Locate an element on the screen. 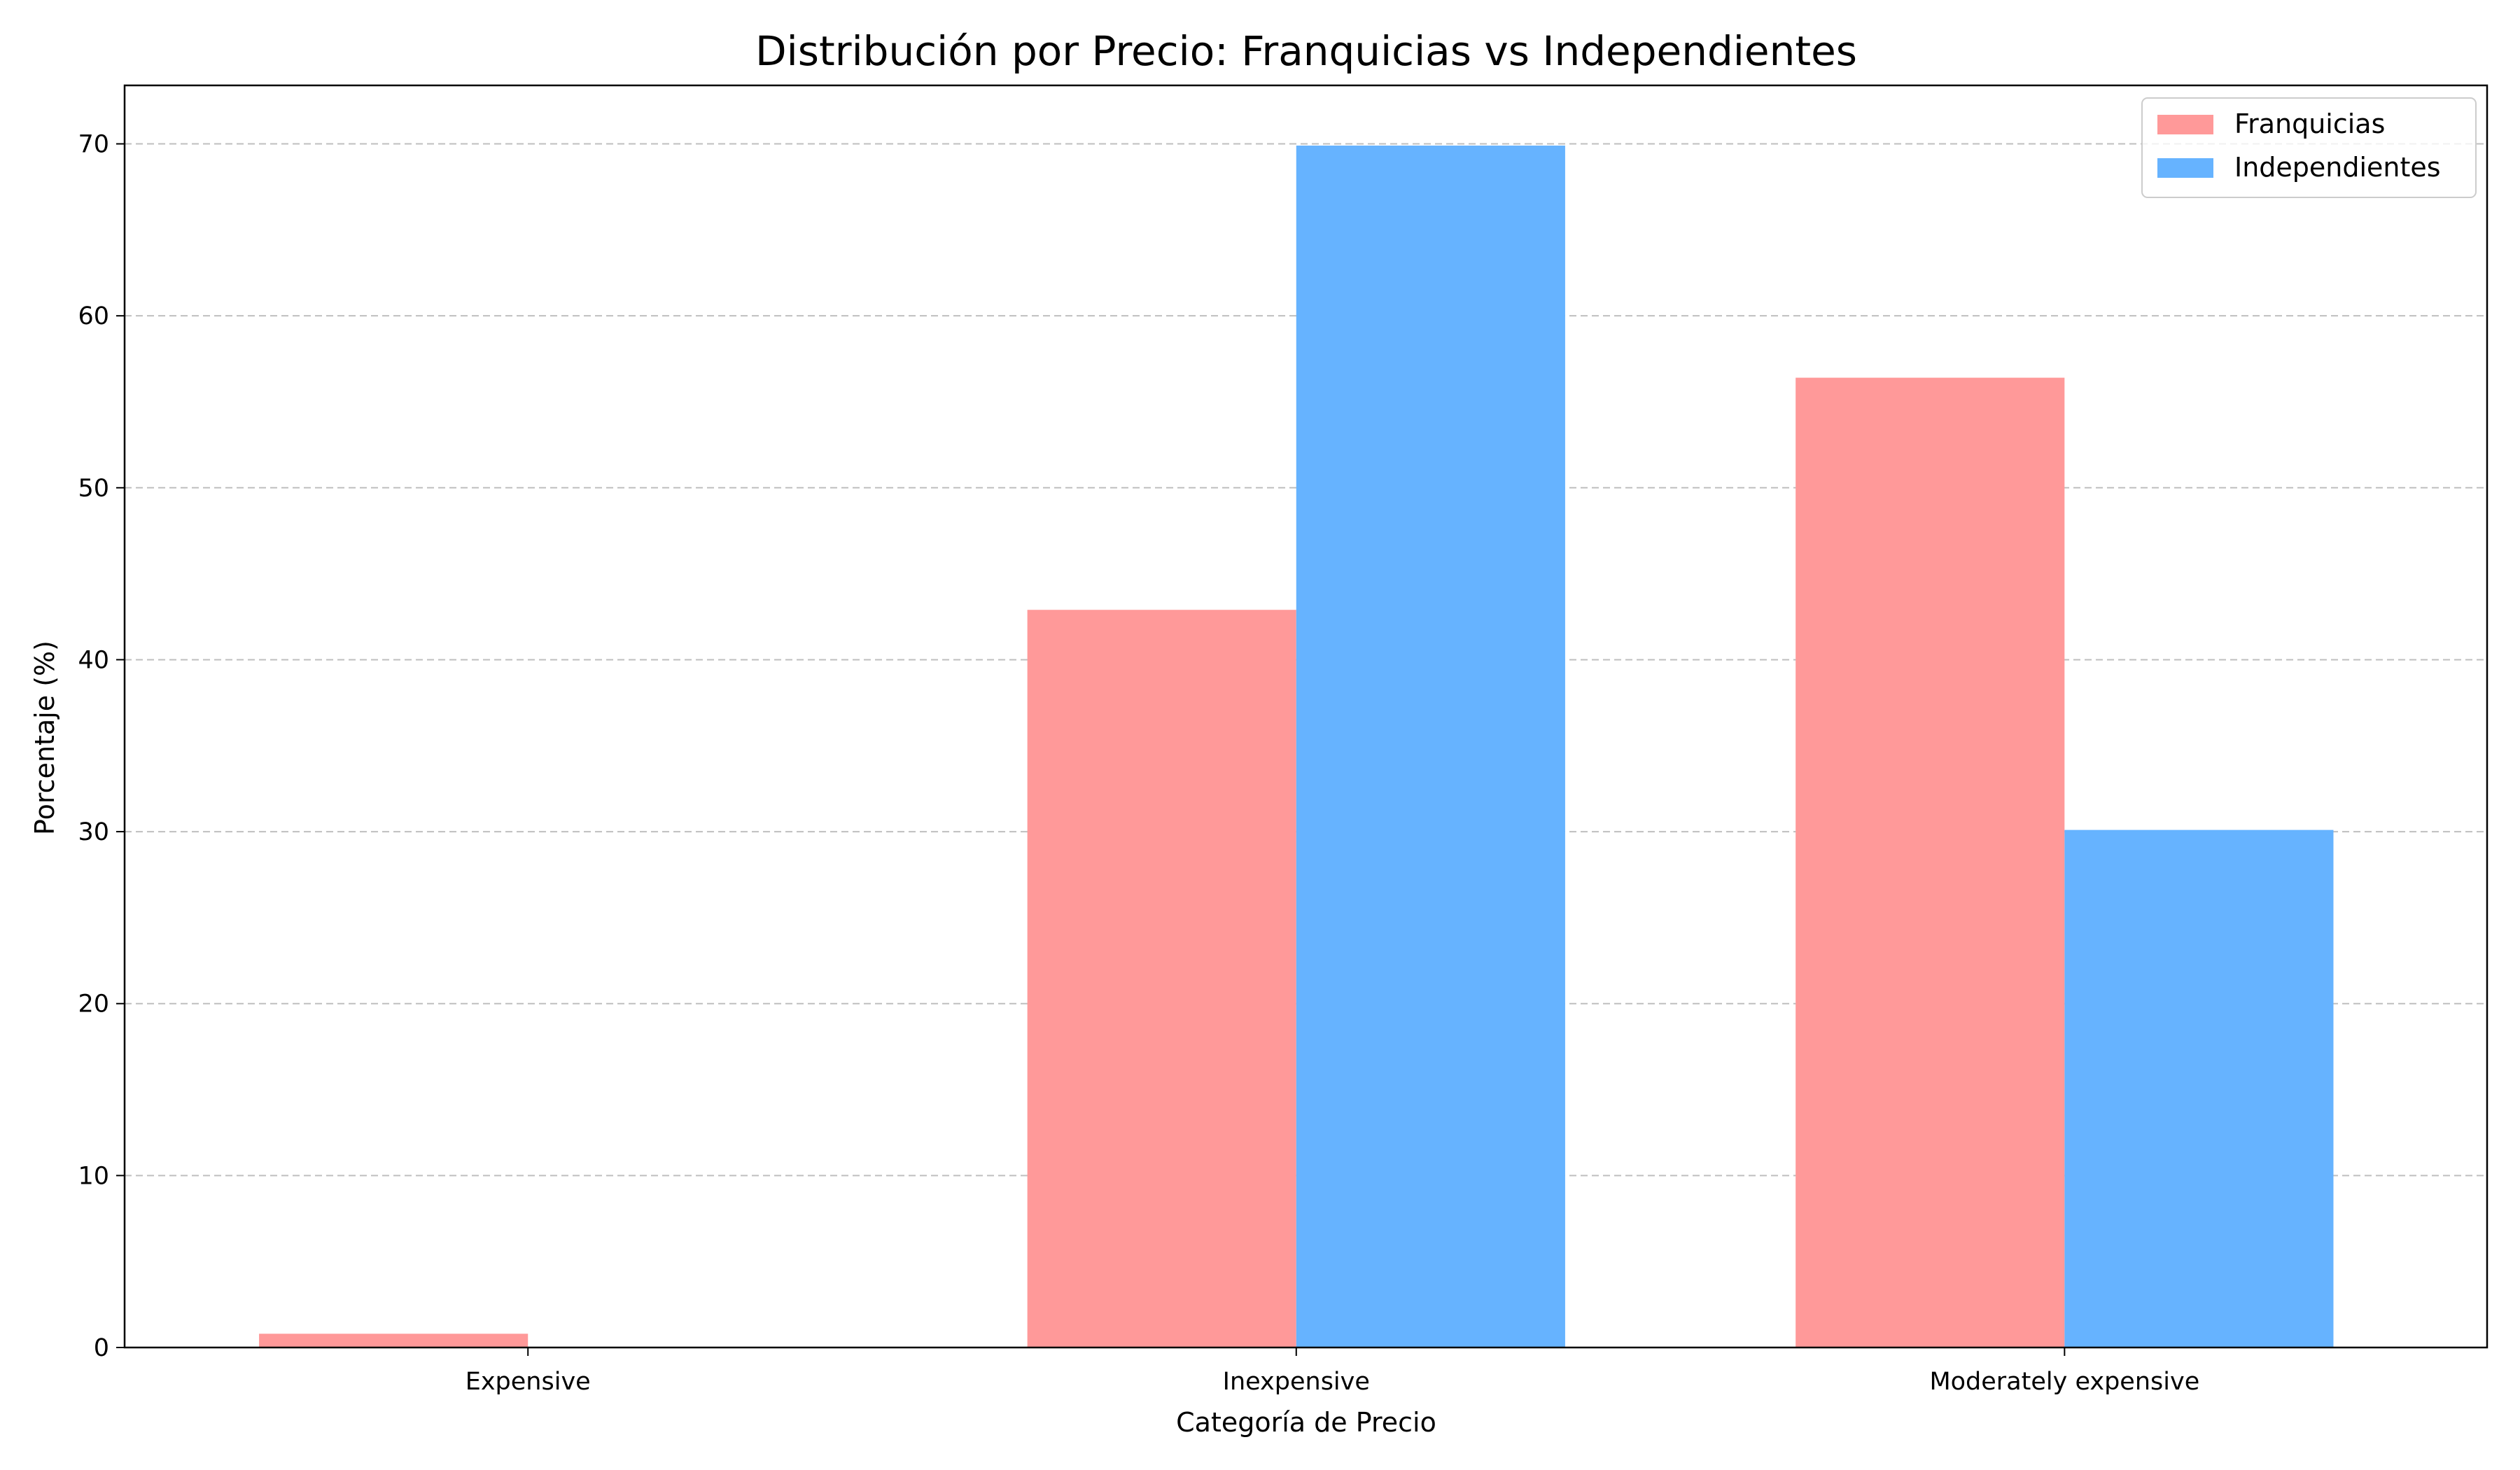 Image resolution: width=2520 pixels, height=1470 pixels. legend-label: Franquicias is located at coordinates (2309, 123).